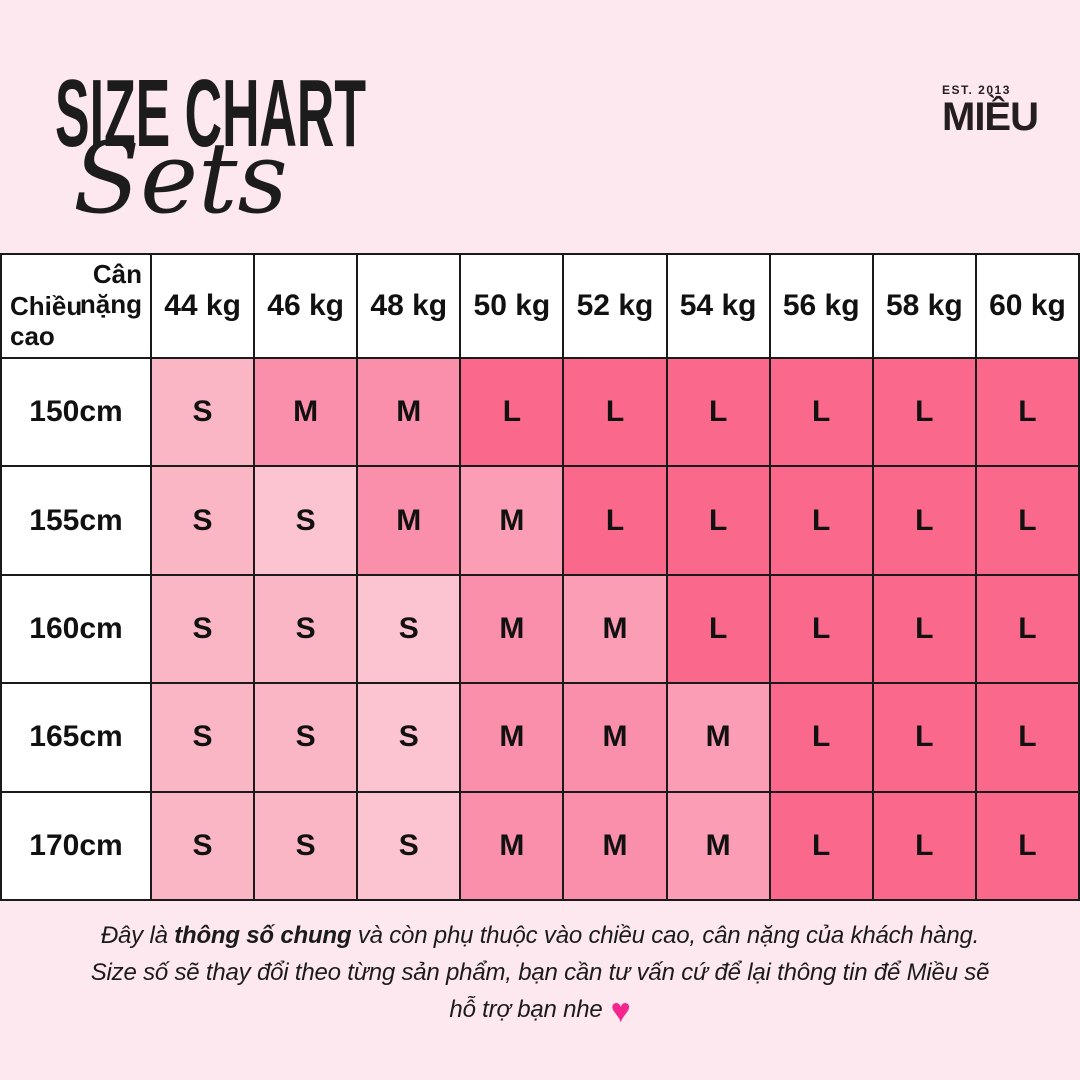  Describe the element at coordinates (137, 935) in the screenshot. I see `footer-text: Đây là` at that location.